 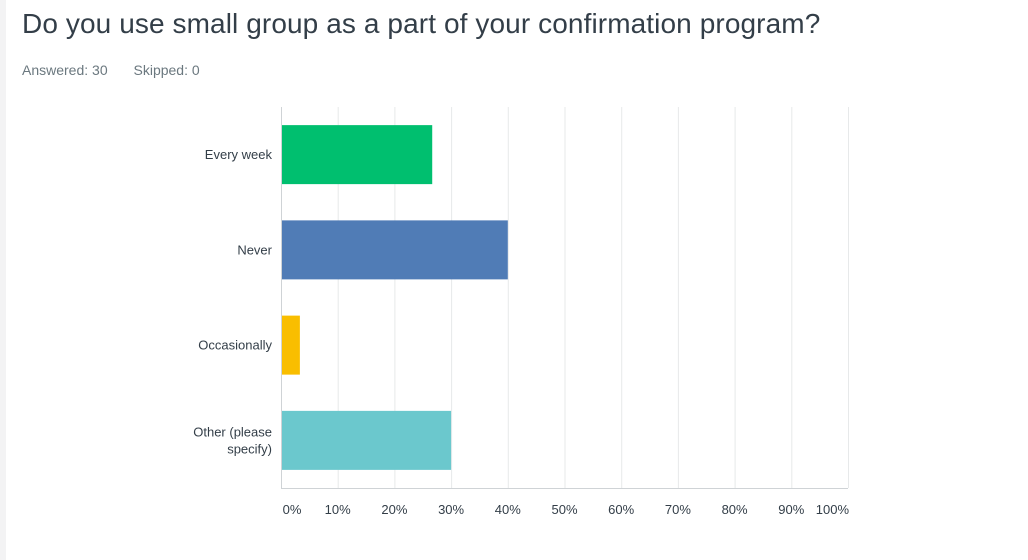 What do you see at coordinates (232, 431) in the screenshot?
I see `category-label: Other (please` at bounding box center [232, 431].